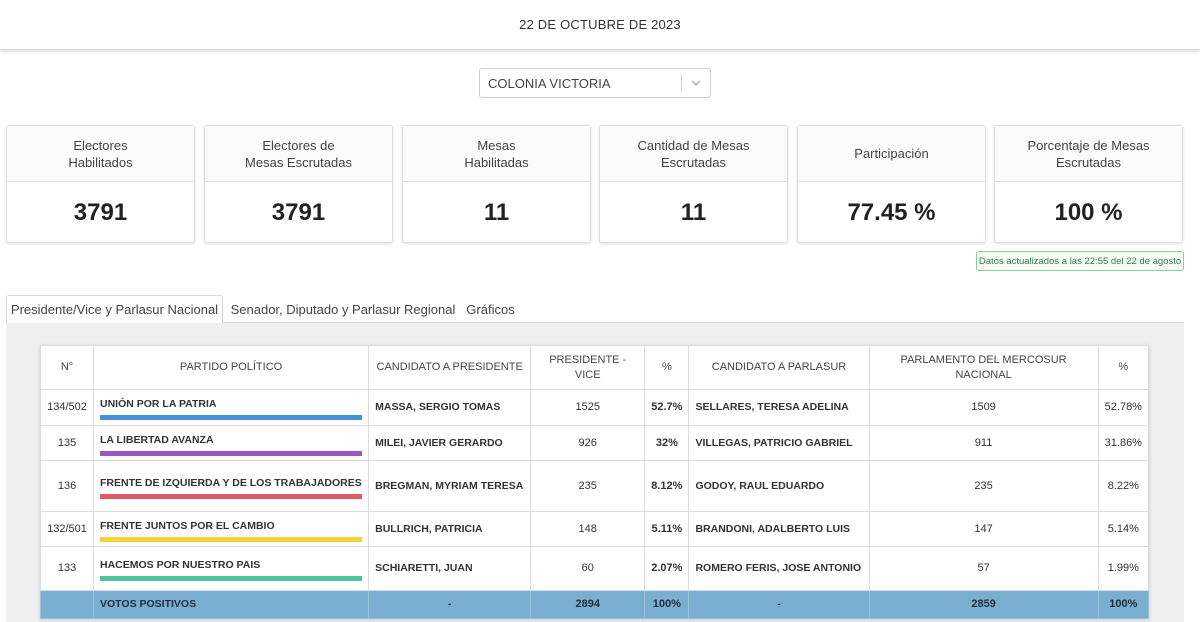  What do you see at coordinates (1123, 443) in the screenshot?
I see `parlasur-pct: 31.86%` at bounding box center [1123, 443].